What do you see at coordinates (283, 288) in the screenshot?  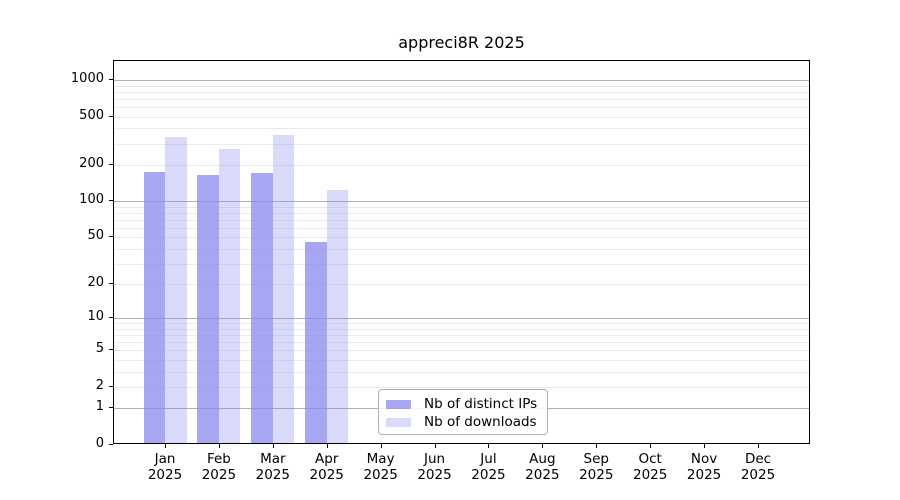 I see `bar-nb-of-downloads-mar-2025` at bounding box center [283, 288].